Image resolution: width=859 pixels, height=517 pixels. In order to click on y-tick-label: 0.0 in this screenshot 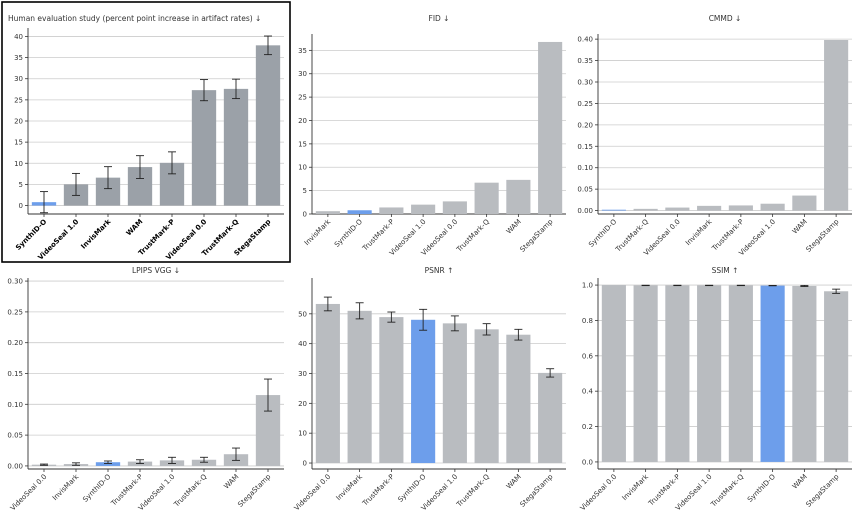, I will do `click(587, 462)`.